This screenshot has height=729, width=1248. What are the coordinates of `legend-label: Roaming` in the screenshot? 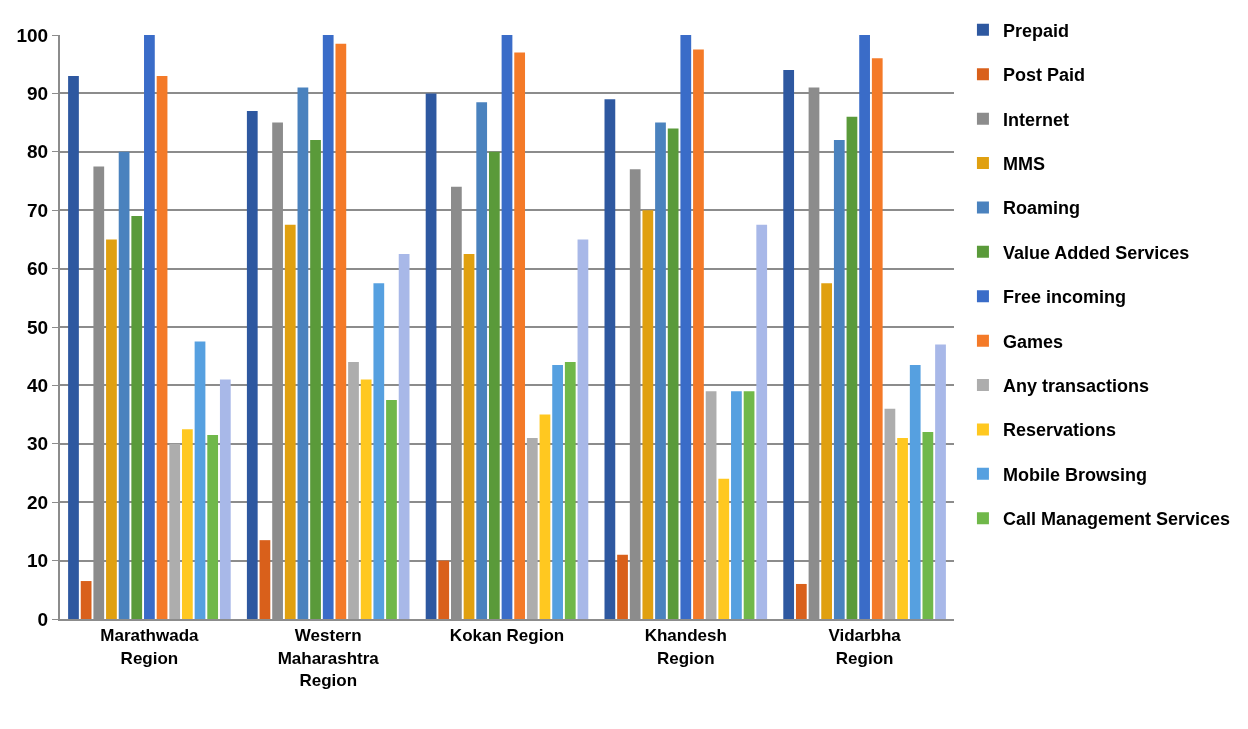 It's located at (1041, 208).